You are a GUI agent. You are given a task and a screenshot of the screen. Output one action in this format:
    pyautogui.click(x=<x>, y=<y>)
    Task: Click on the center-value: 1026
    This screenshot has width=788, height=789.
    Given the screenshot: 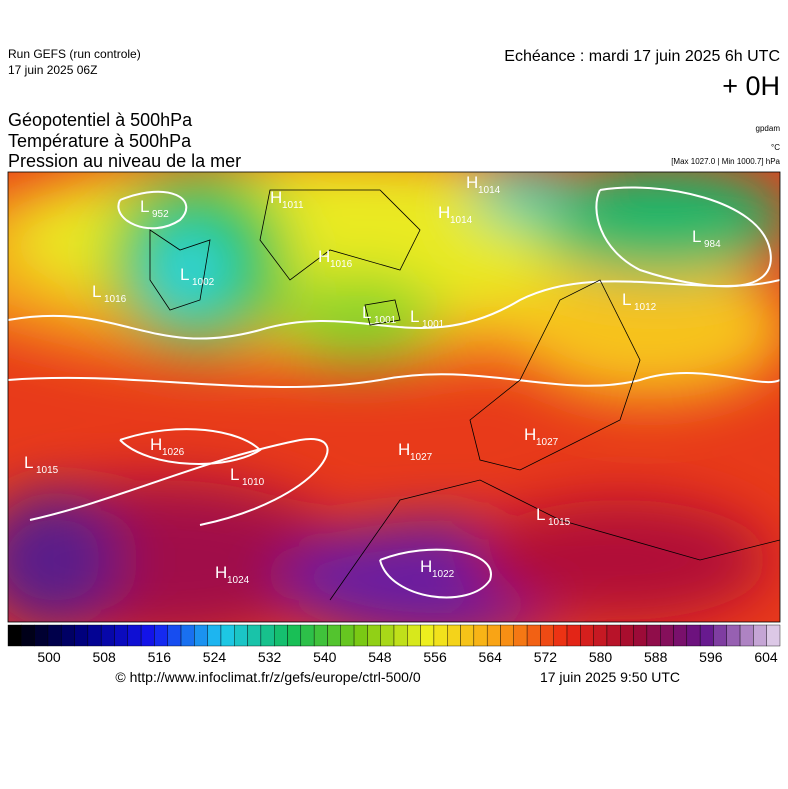 What is the action you would take?
    pyautogui.click(x=173, y=452)
    